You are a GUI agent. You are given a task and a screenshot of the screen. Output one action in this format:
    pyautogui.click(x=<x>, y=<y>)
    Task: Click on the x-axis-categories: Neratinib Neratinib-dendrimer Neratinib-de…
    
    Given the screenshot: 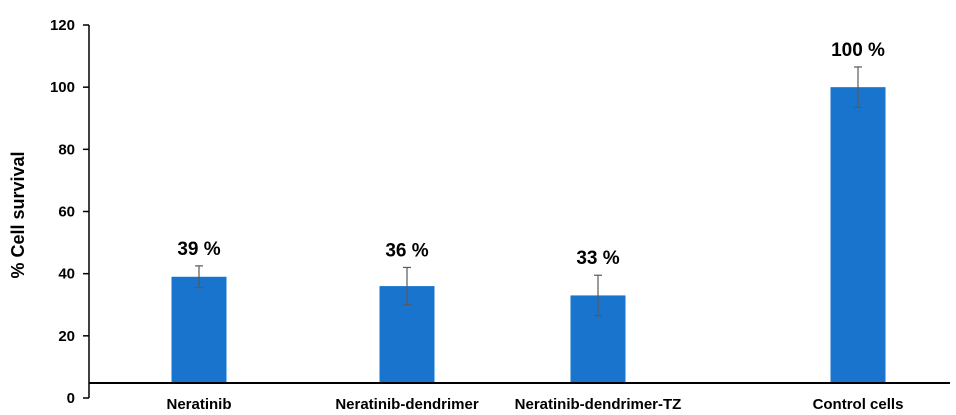 What is the action you would take?
    pyautogui.click(x=534, y=404)
    